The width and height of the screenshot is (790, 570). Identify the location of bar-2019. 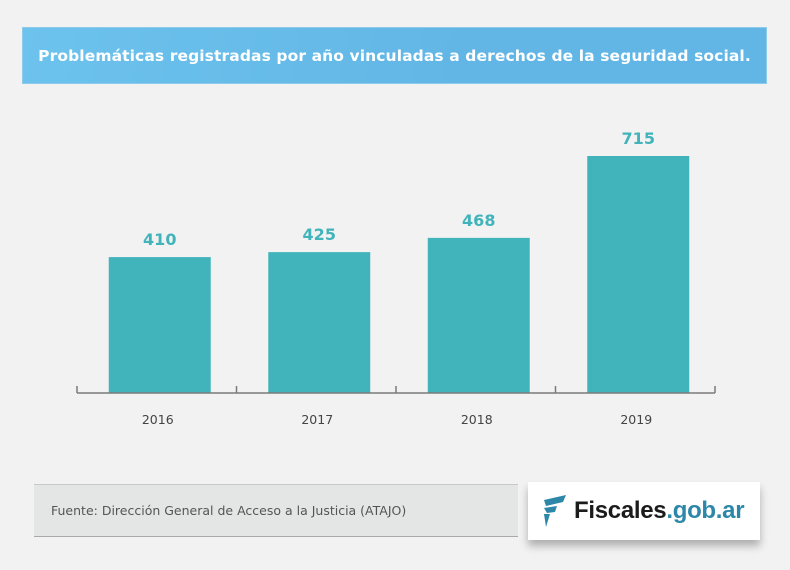
(638, 274).